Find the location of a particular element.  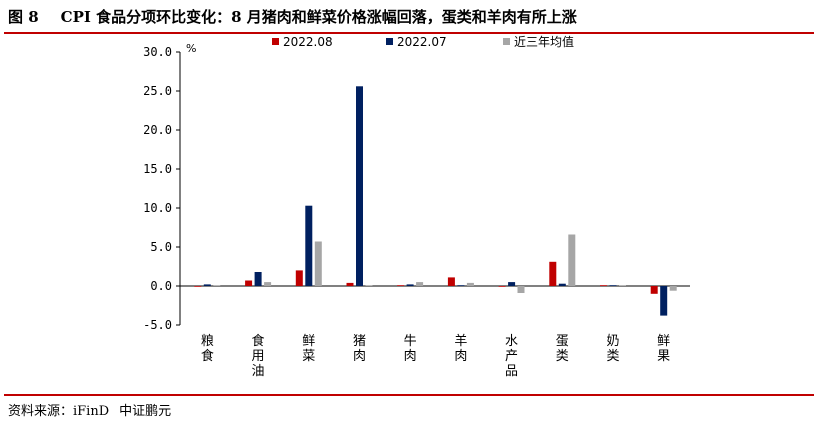

legend-label: 2022.07 is located at coordinates (422, 42).